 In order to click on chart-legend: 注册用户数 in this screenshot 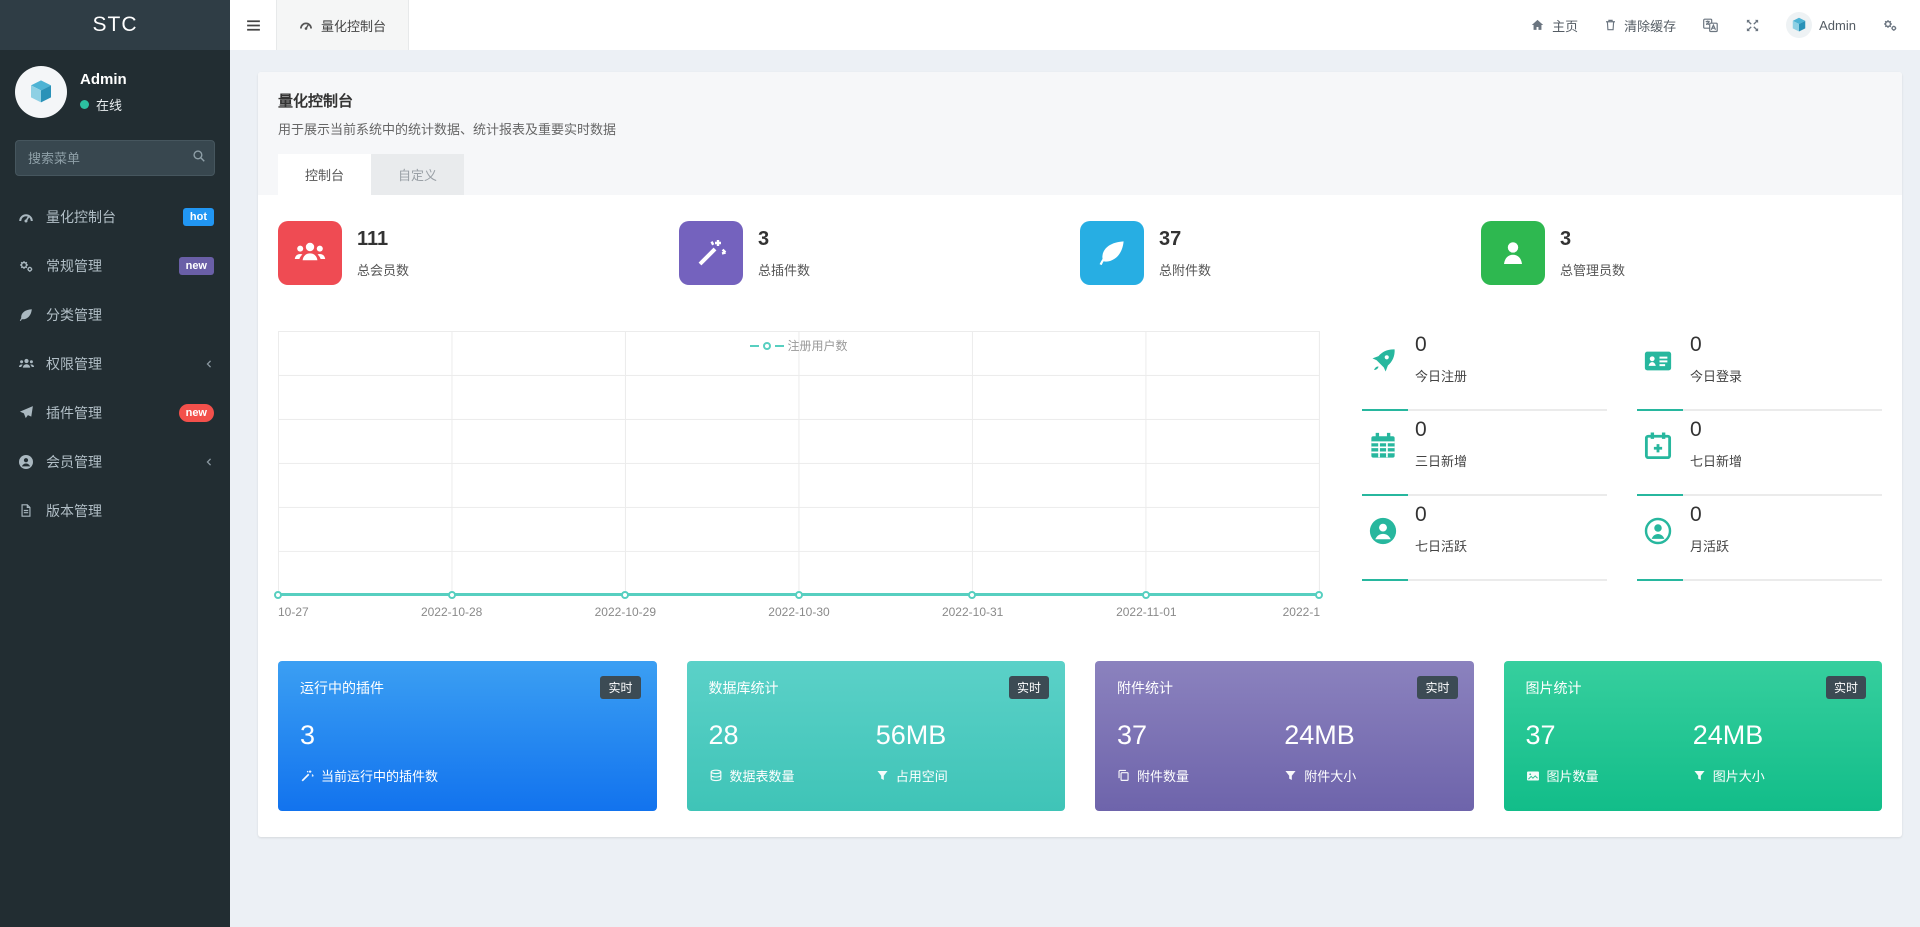, I will do `click(798, 345)`.